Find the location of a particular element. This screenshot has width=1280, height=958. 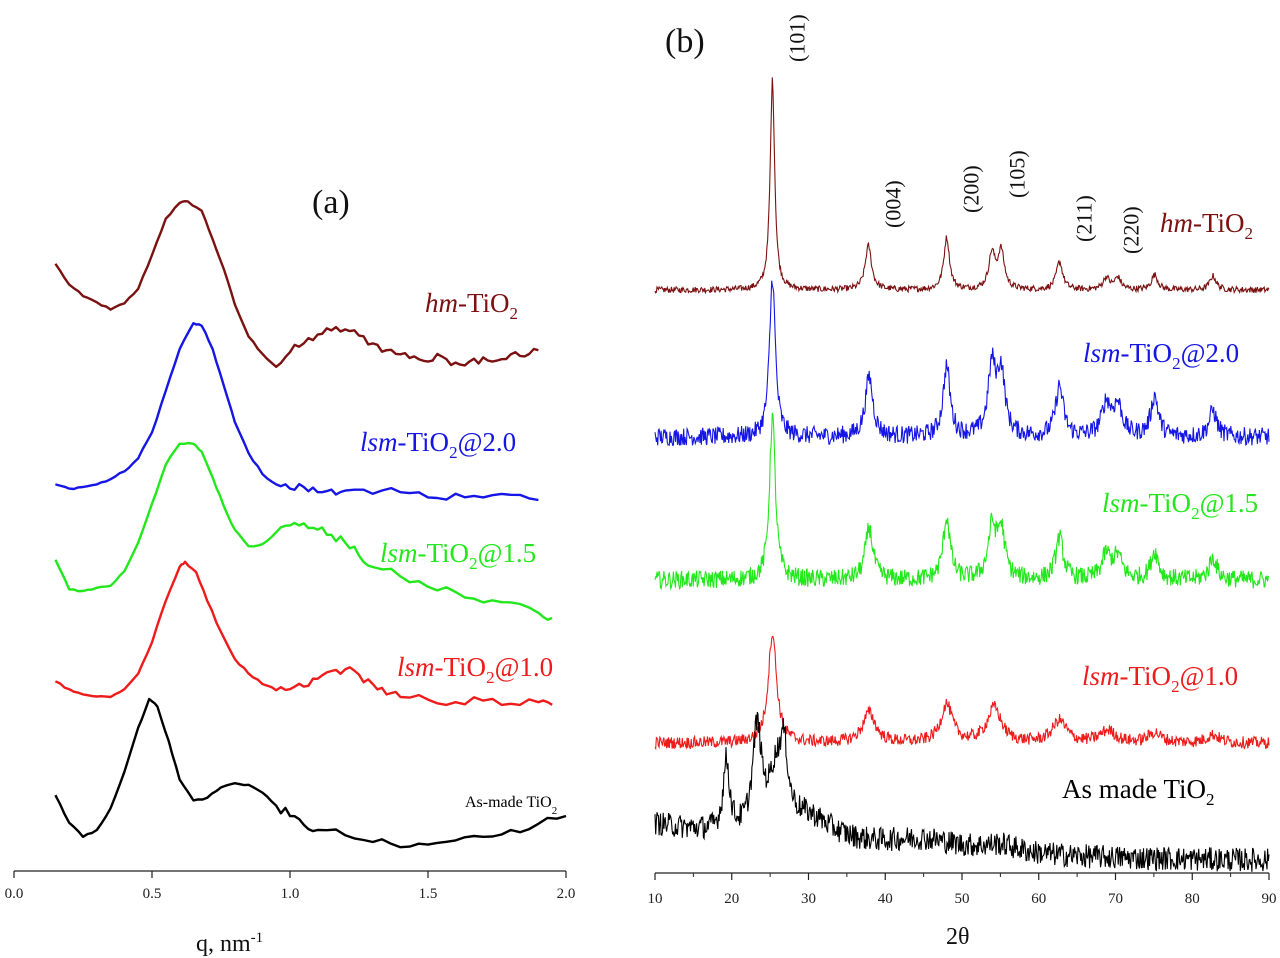

plane-label-101: (101) is located at coordinates (796, 38).